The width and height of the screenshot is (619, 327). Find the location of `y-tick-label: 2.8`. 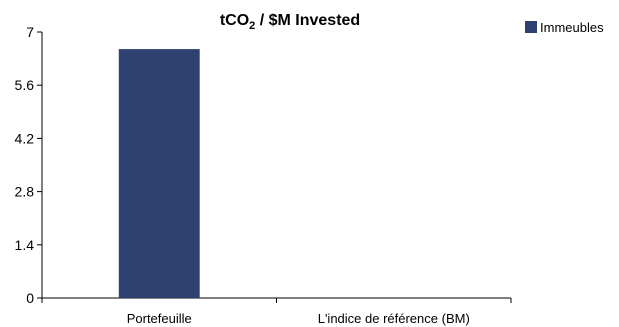

y-tick-label: 2.8 is located at coordinates (25, 192).